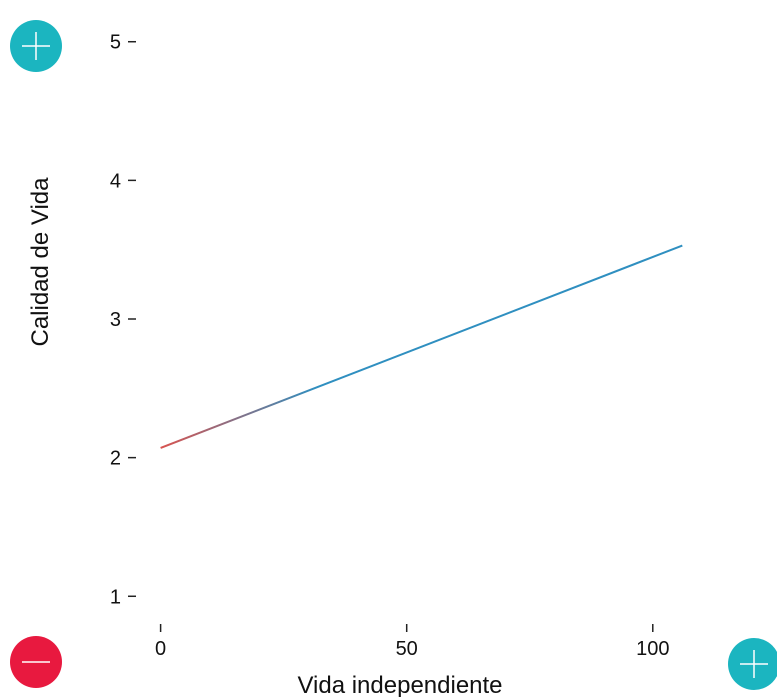 This screenshot has width=777, height=697. What do you see at coordinates (123, 320) in the screenshot?
I see `y-ticks: 1 2 3 4 5` at bounding box center [123, 320].